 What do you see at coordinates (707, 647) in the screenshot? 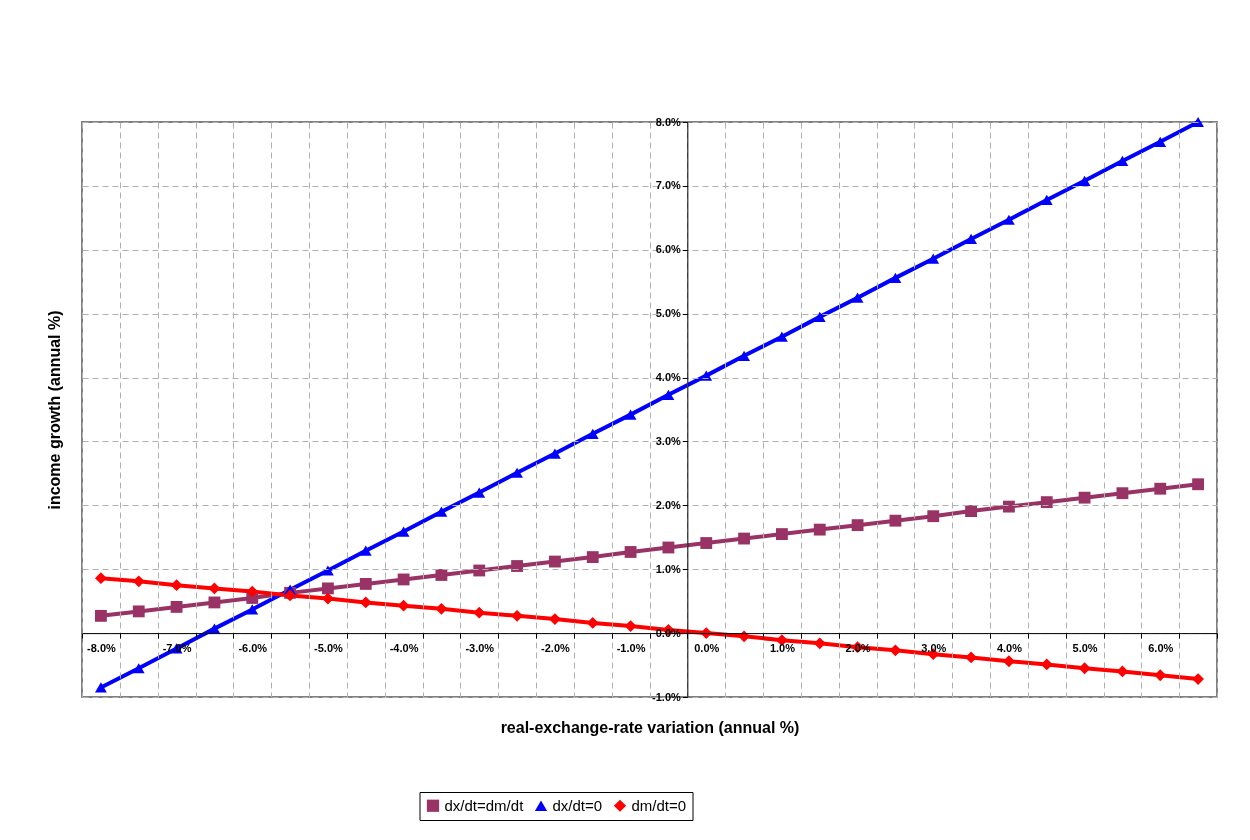
I see `x-tick-label: 0.0%` at bounding box center [707, 647].